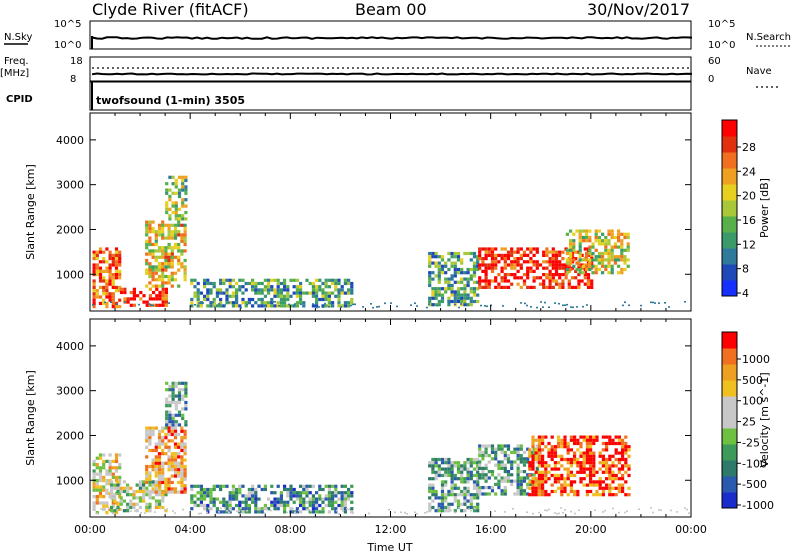 This screenshot has width=800, height=554. Describe the element at coordinates (749, 147) in the screenshot. I see `colorbar-tick-label: 28` at that location.